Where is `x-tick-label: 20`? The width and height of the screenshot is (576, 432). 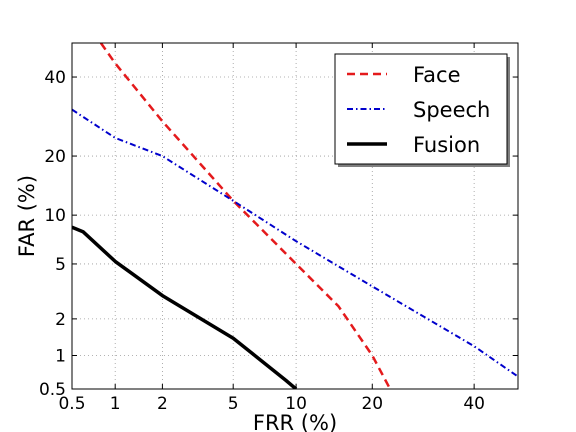 x-tick-label: 20 is located at coordinates (372, 404).